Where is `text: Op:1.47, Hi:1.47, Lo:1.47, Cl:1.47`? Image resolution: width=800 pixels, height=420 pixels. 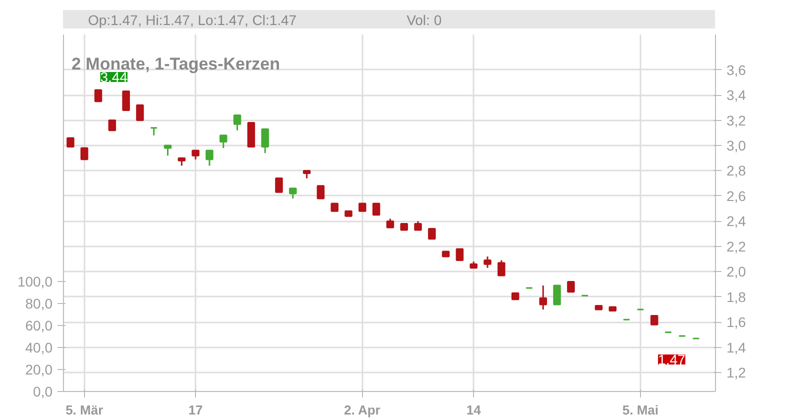
text: Op:1.47, Hi:1.47, Lo:1.47, Cl:1.47 is located at coordinates (192, 20).